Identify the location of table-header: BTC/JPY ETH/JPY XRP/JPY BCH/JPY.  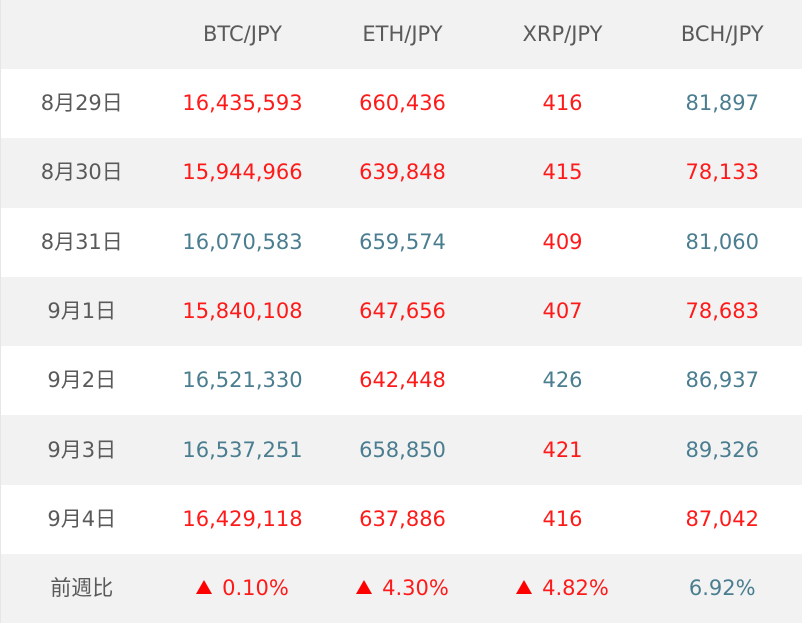
(401, 34).